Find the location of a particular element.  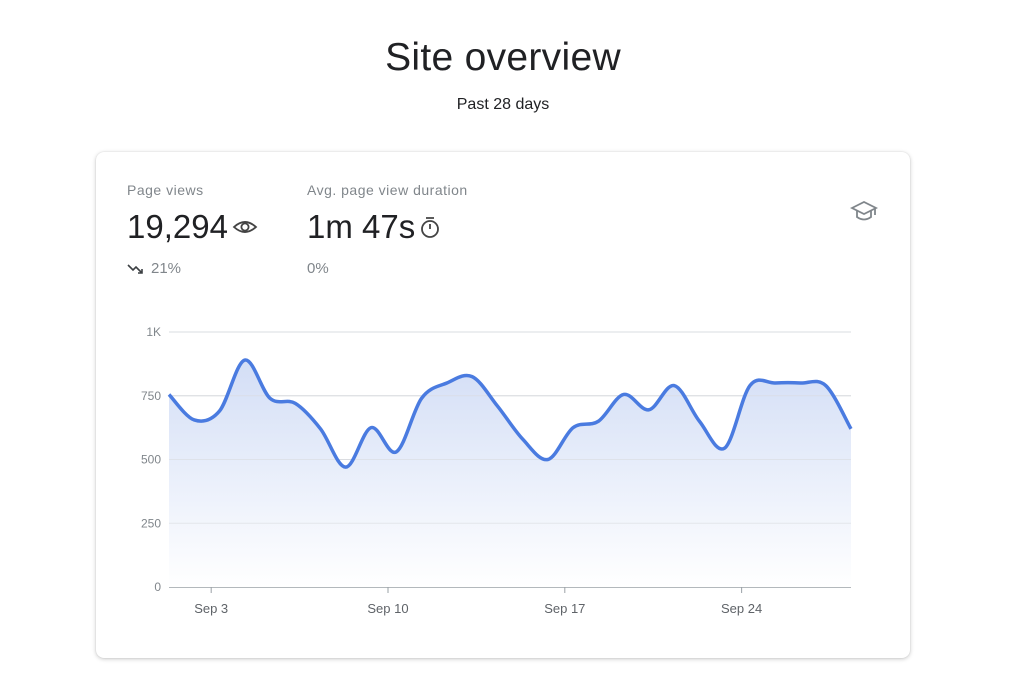

metric-change: 21% is located at coordinates (166, 268).